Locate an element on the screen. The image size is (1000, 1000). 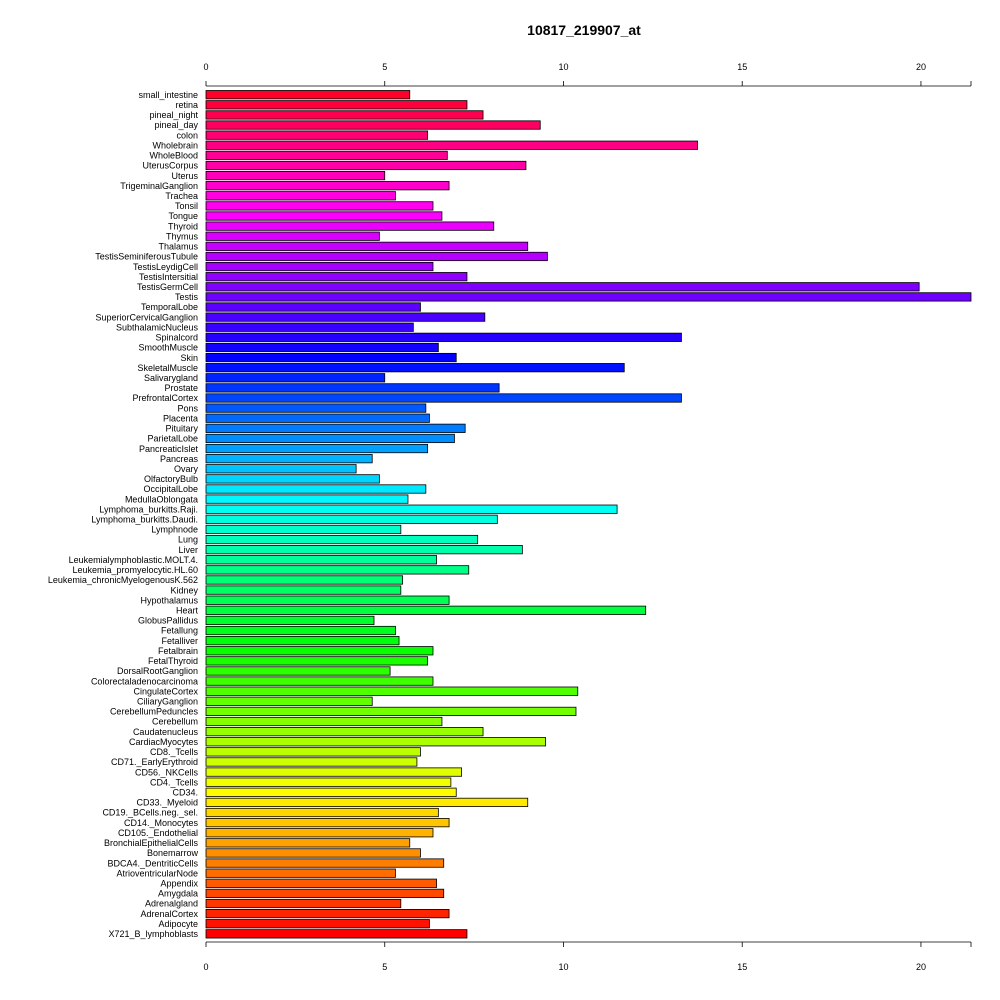
category-label: Testis is located at coordinates (187, 297).